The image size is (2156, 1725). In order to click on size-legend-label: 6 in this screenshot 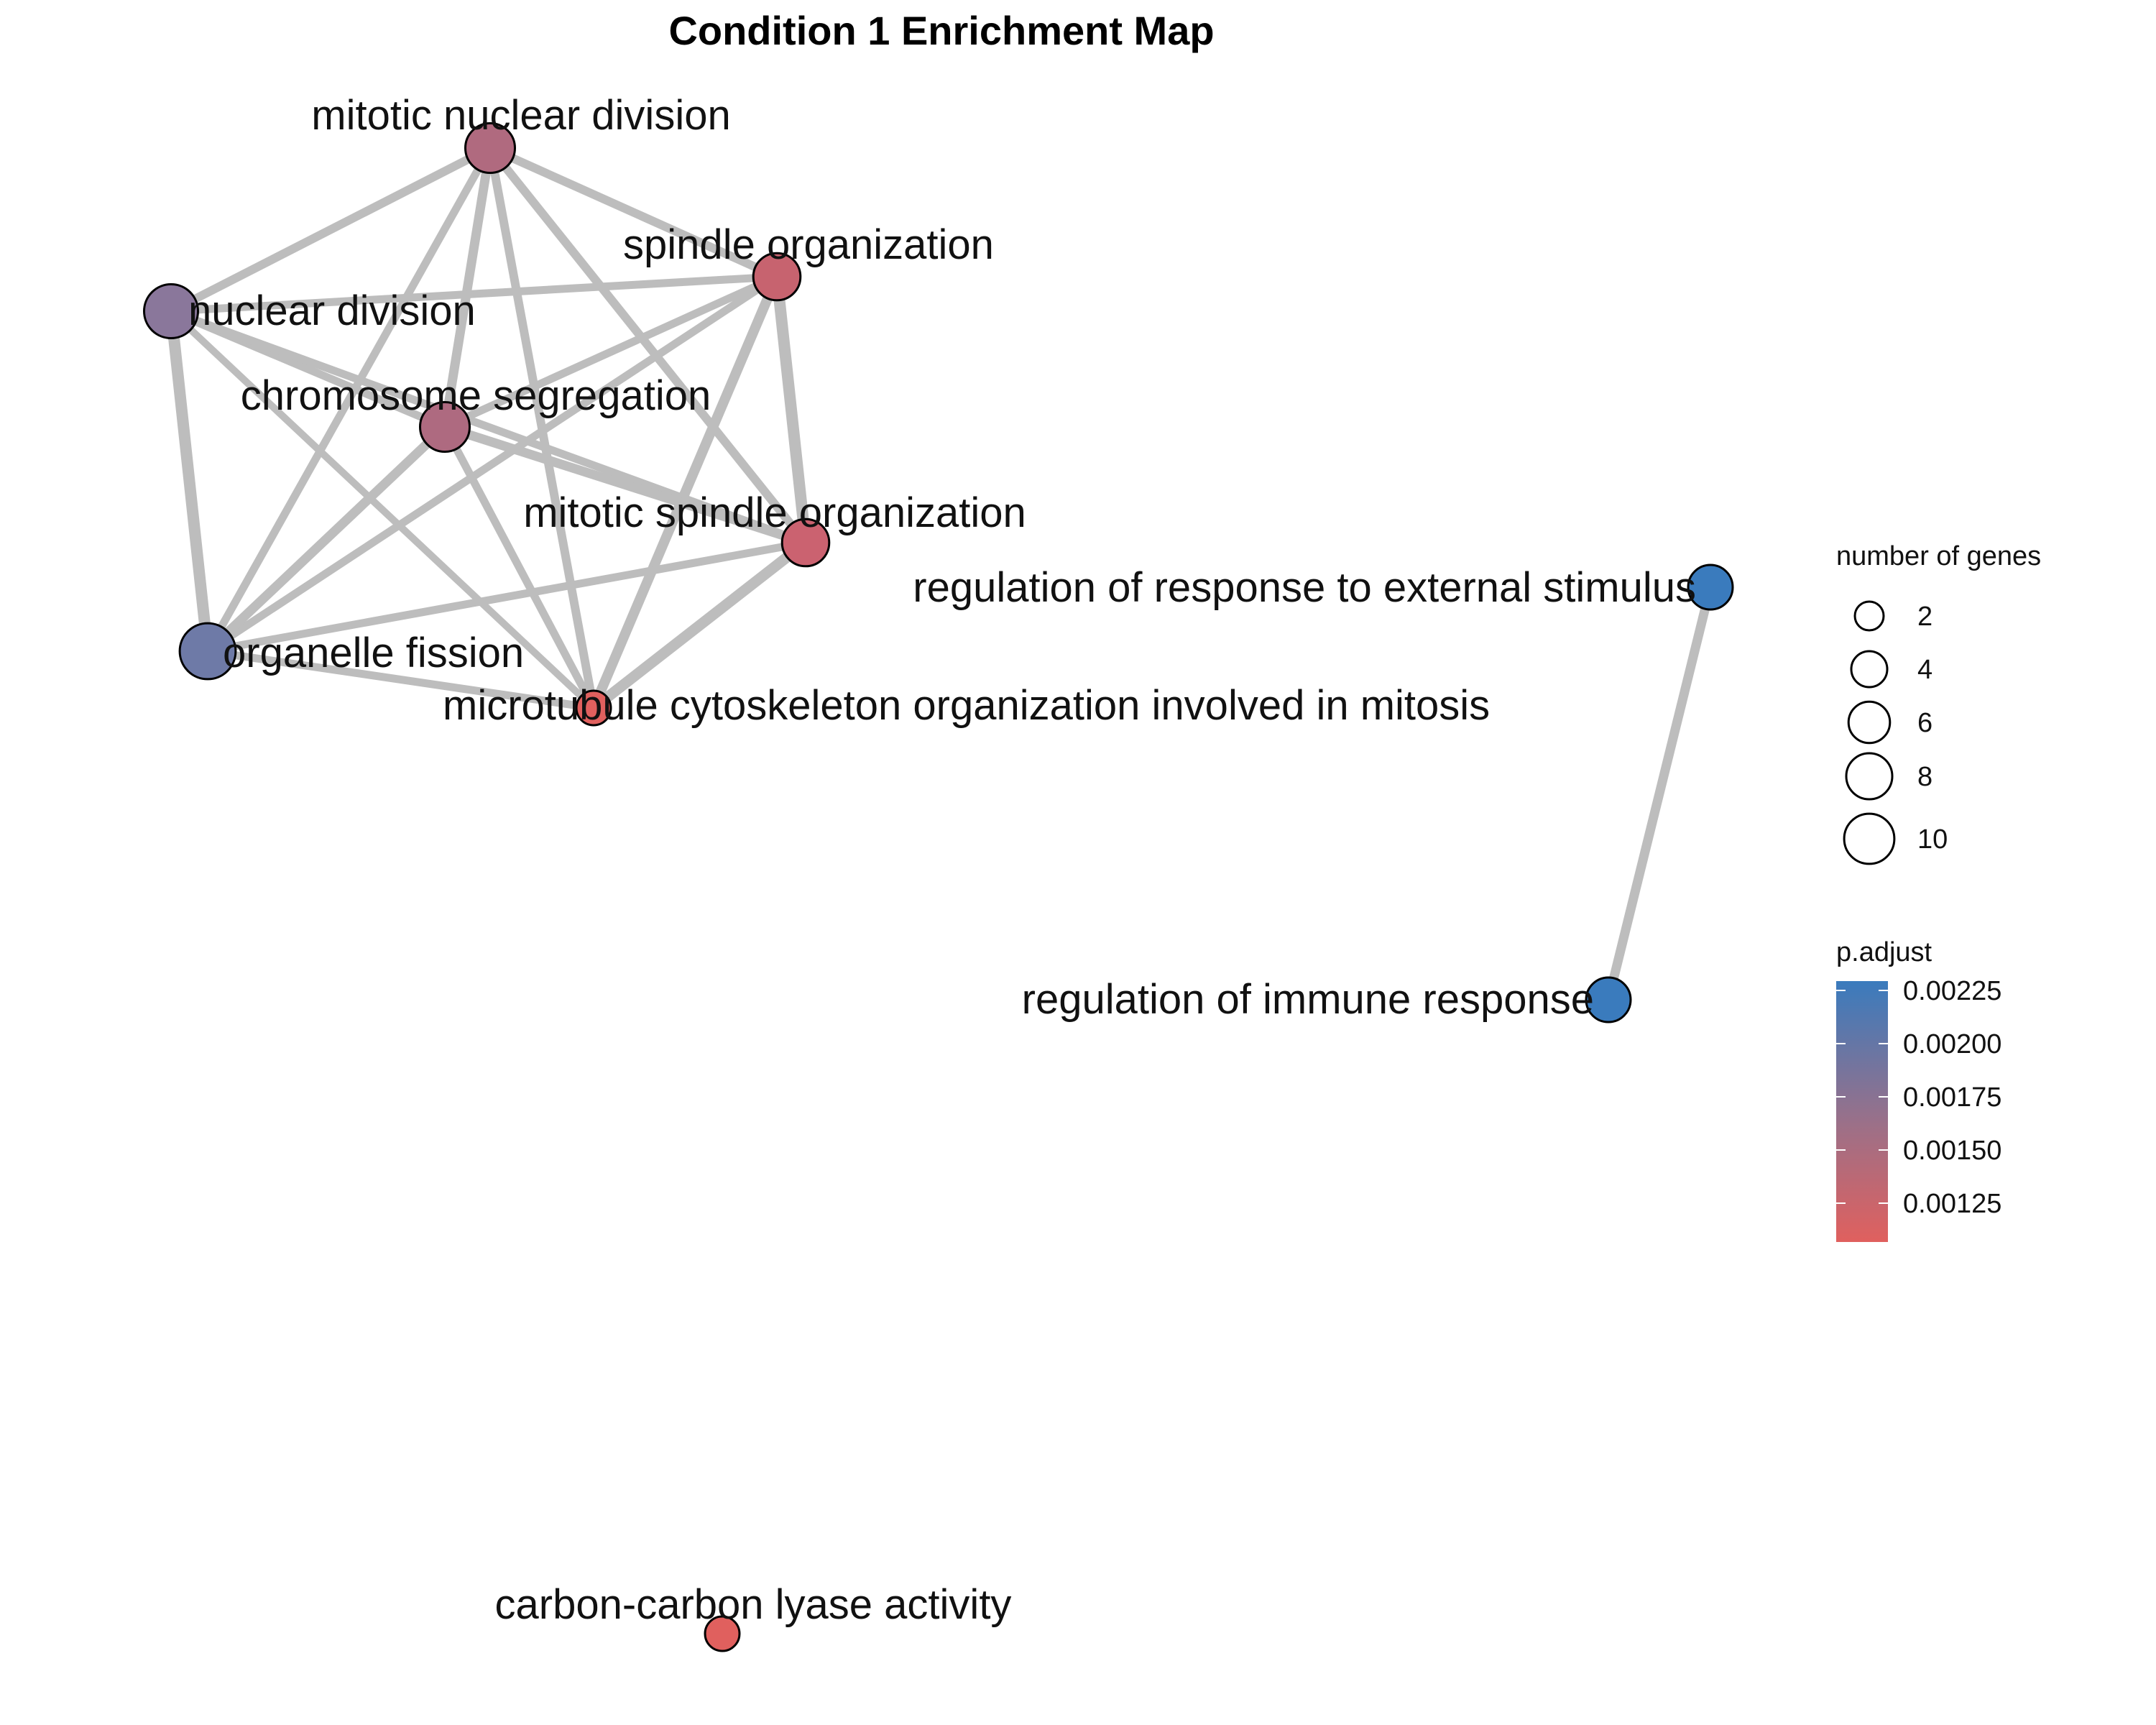, I will do `click(1925, 723)`.